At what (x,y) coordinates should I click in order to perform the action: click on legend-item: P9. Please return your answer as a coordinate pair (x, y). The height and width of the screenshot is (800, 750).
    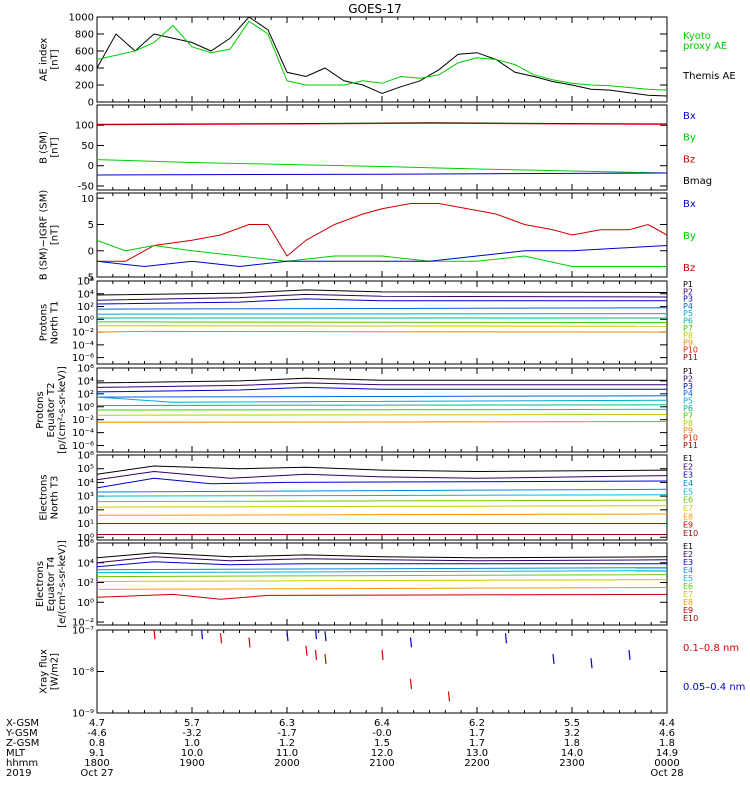
    Looking at the image, I should click on (688, 342).